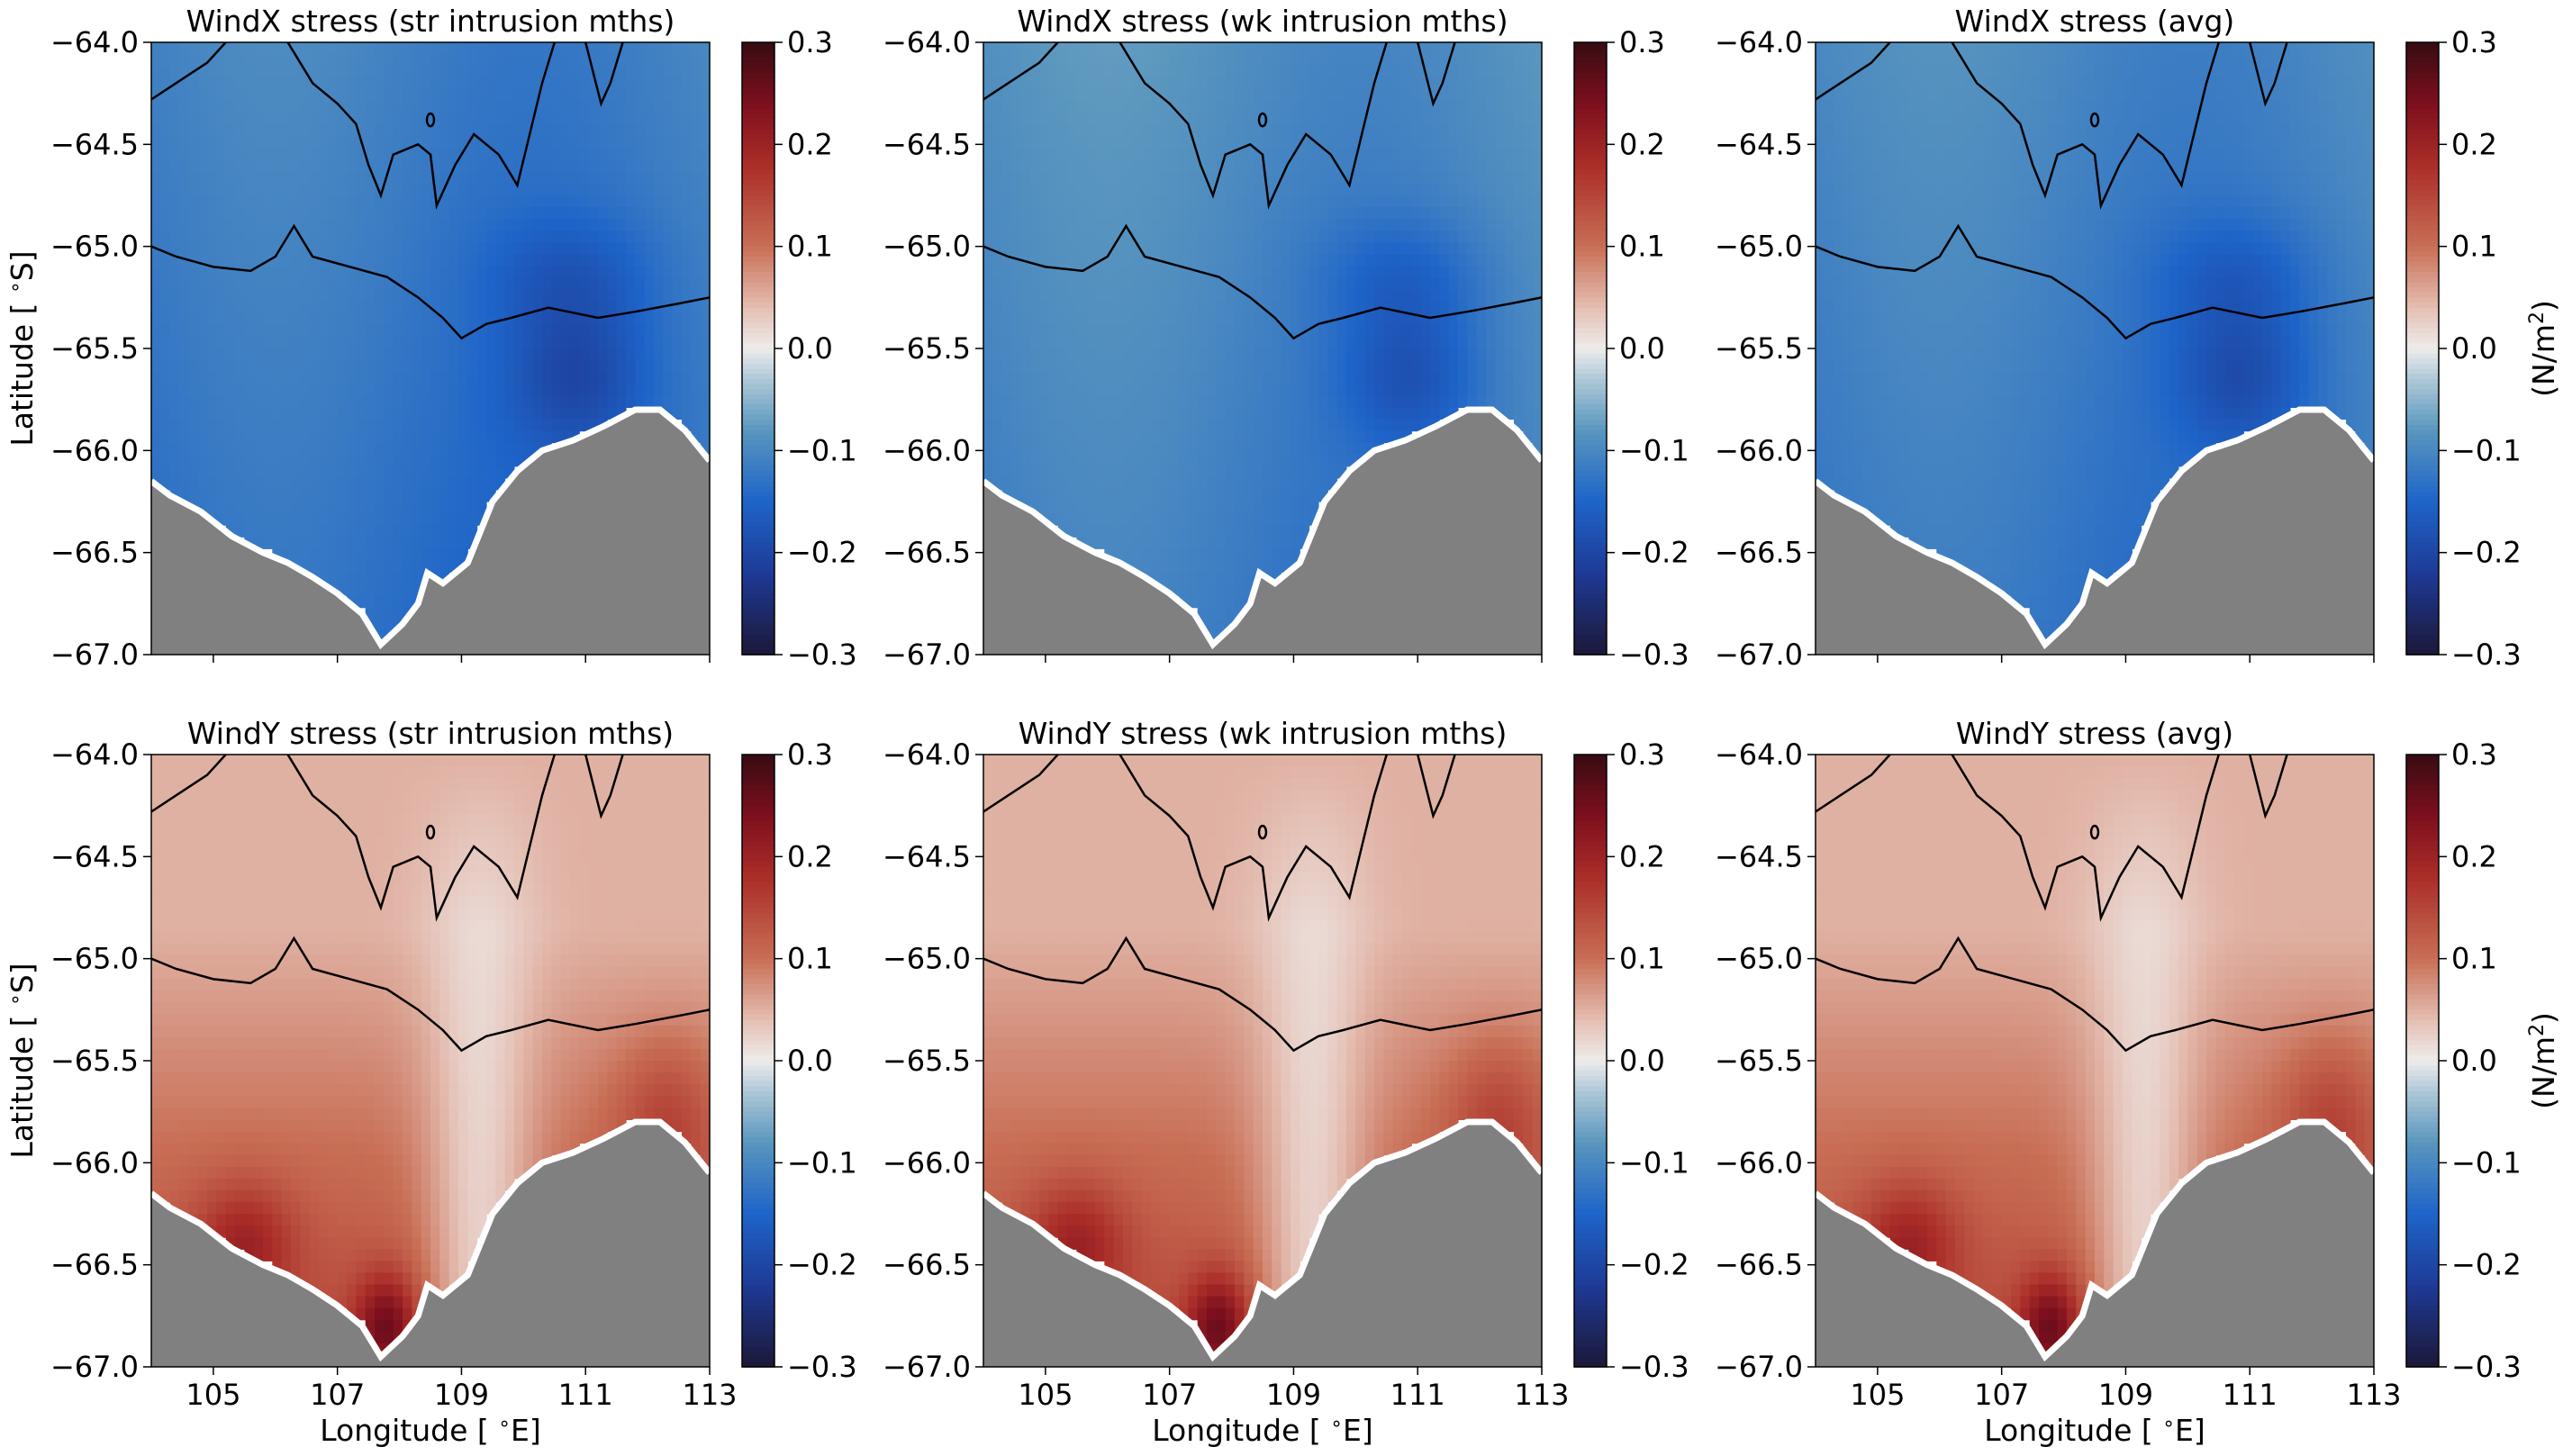 The width and height of the screenshot is (2572, 1456). What do you see at coordinates (758, 199) in the screenshot?
I see `colorbar-swatch` at bounding box center [758, 199].